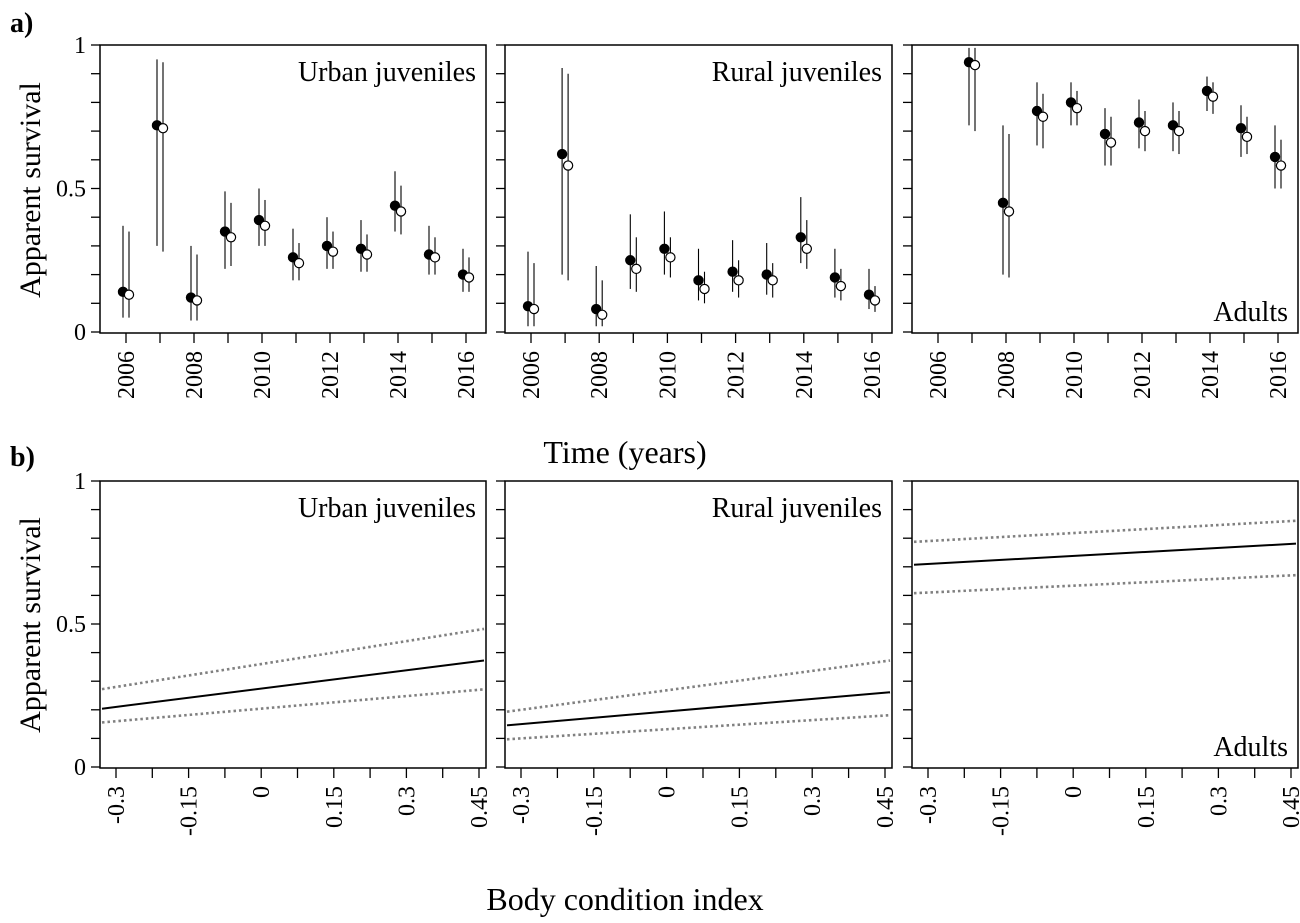  Describe the element at coordinates (698, 624) in the screenshot. I see `panel-b-2-frame` at that location.